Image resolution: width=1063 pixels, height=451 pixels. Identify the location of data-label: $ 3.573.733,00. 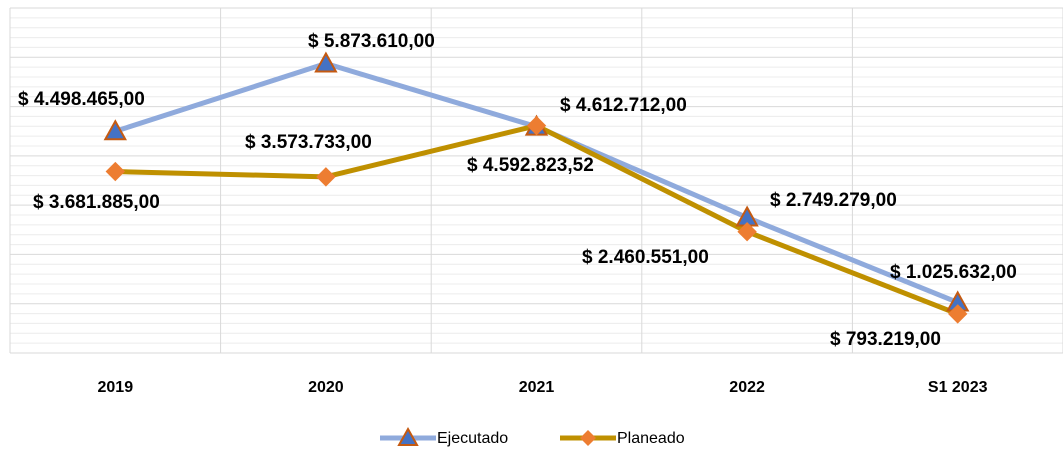
(308, 142).